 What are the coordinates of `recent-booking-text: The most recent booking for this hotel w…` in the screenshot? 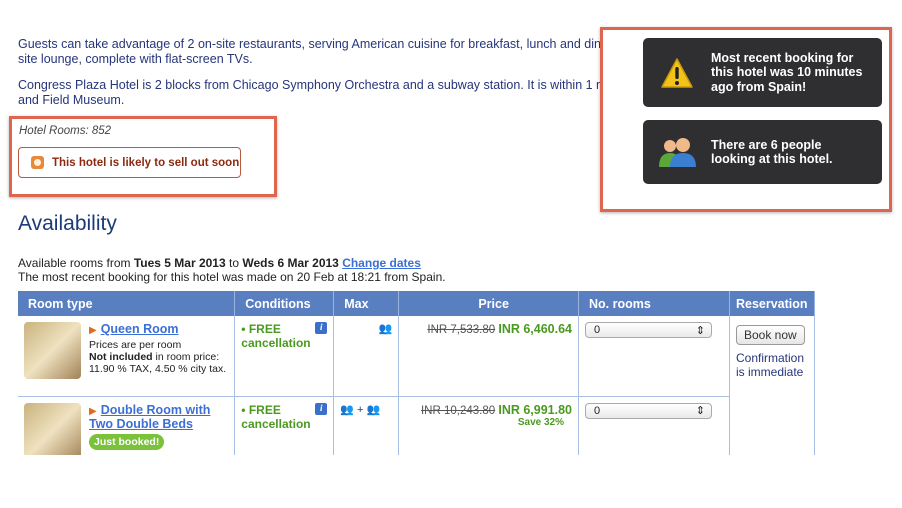 It's located at (232, 277).